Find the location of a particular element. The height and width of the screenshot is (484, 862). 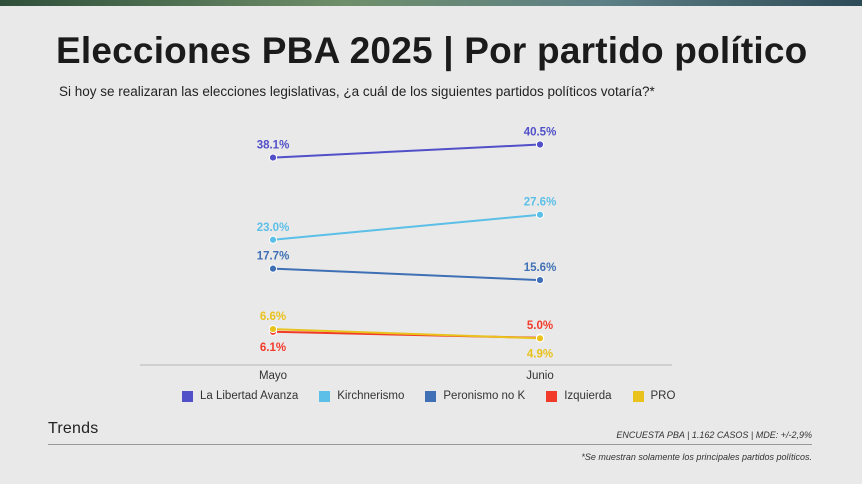

legend-item-izquierda: Izquierda is located at coordinates (579, 396).